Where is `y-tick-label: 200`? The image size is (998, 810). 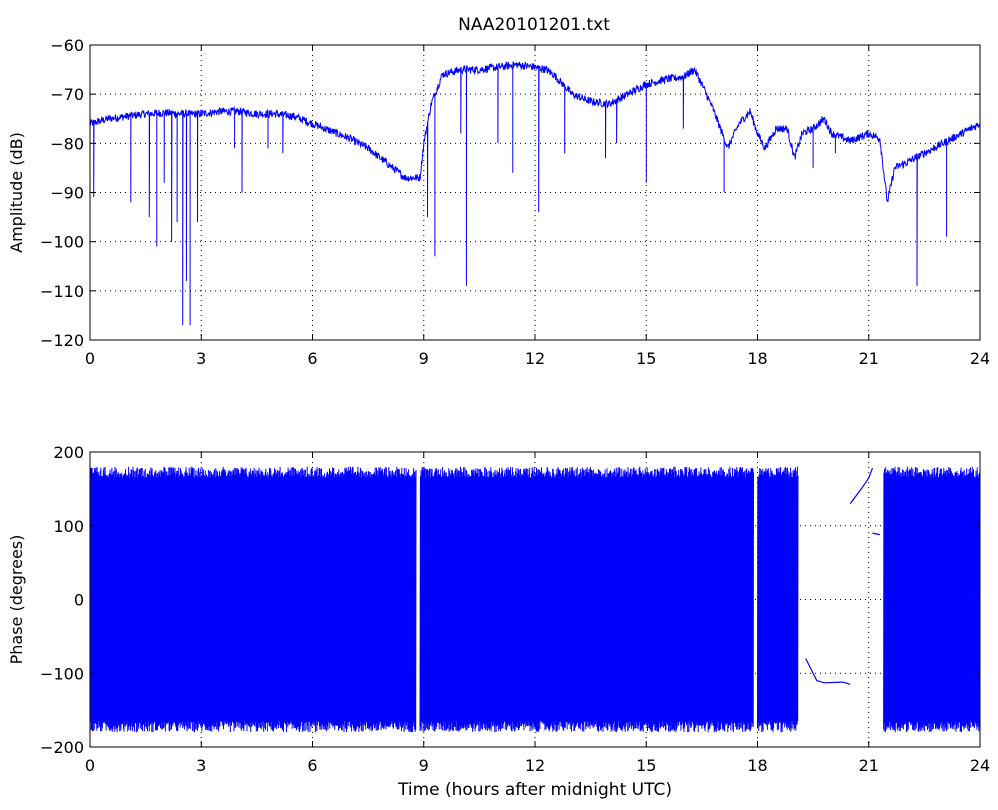
y-tick-label: 200 is located at coordinates (68, 452).